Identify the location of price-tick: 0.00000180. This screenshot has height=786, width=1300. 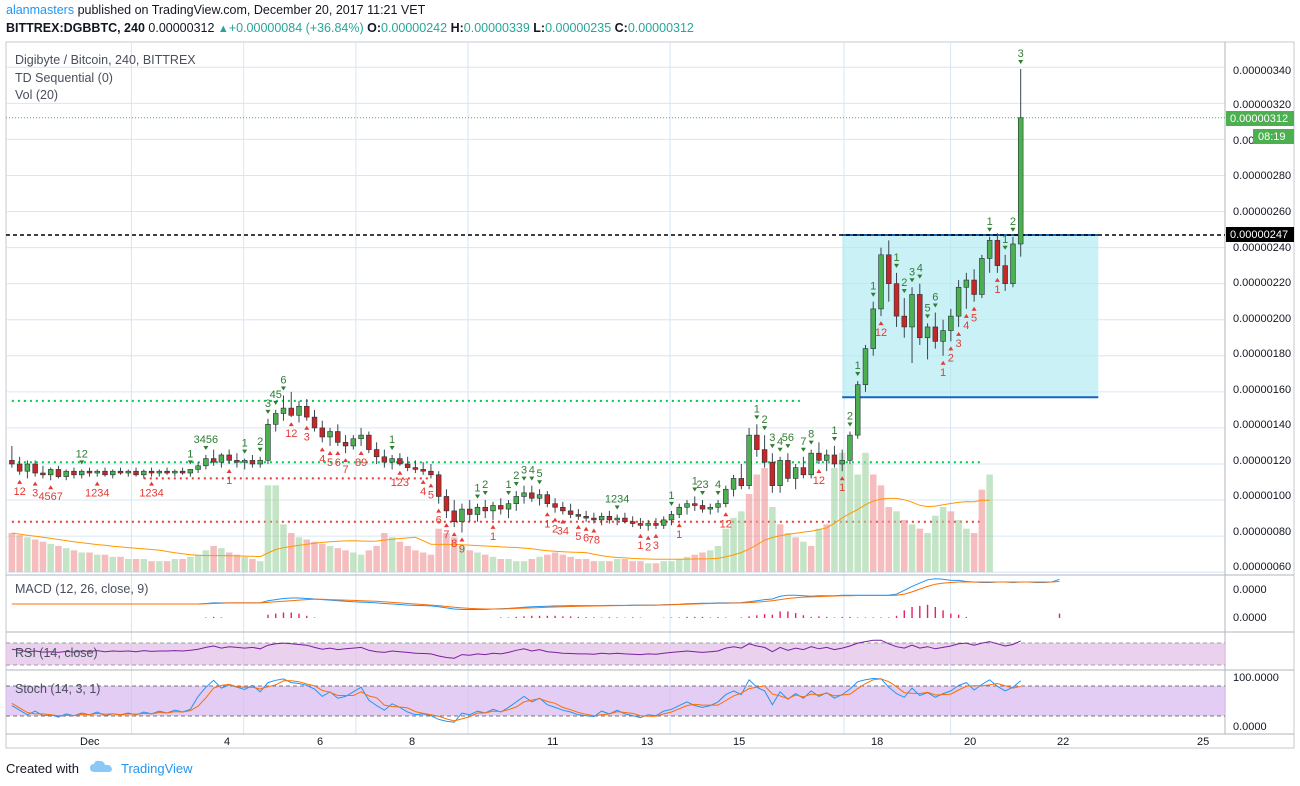
(1262, 354).